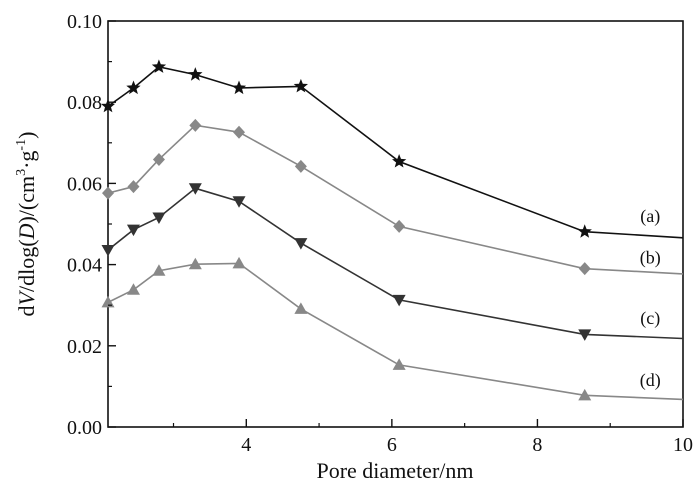 The height and width of the screenshot is (492, 700). What do you see at coordinates (84, 428) in the screenshot?
I see `y-tick-label: 0.00` at bounding box center [84, 428].